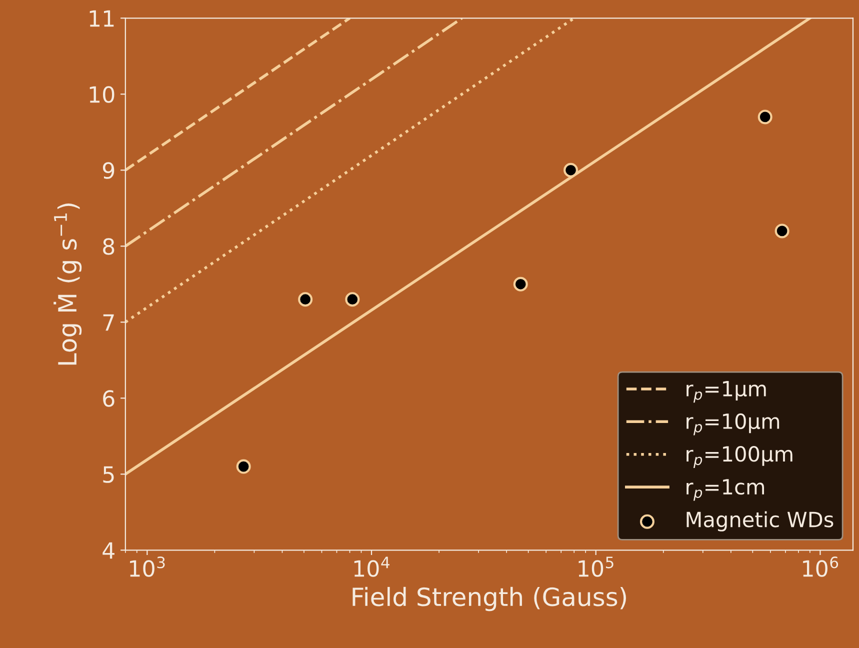  What do you see at coordinates (108, 550) in the screenshot?
I see `y-tick-label: 4` at bounding box center [108, 550].